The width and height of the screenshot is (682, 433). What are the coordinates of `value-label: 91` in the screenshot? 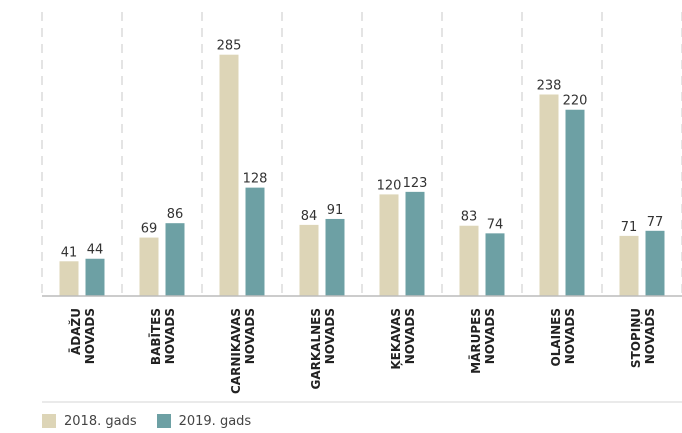 It's located at (335, 210).